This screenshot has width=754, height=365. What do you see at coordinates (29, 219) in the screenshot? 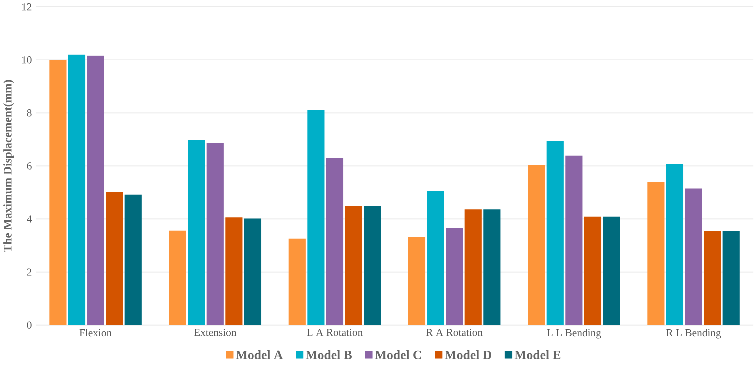
I see `y-tick-label: 4` at bounding box center [29, 219].